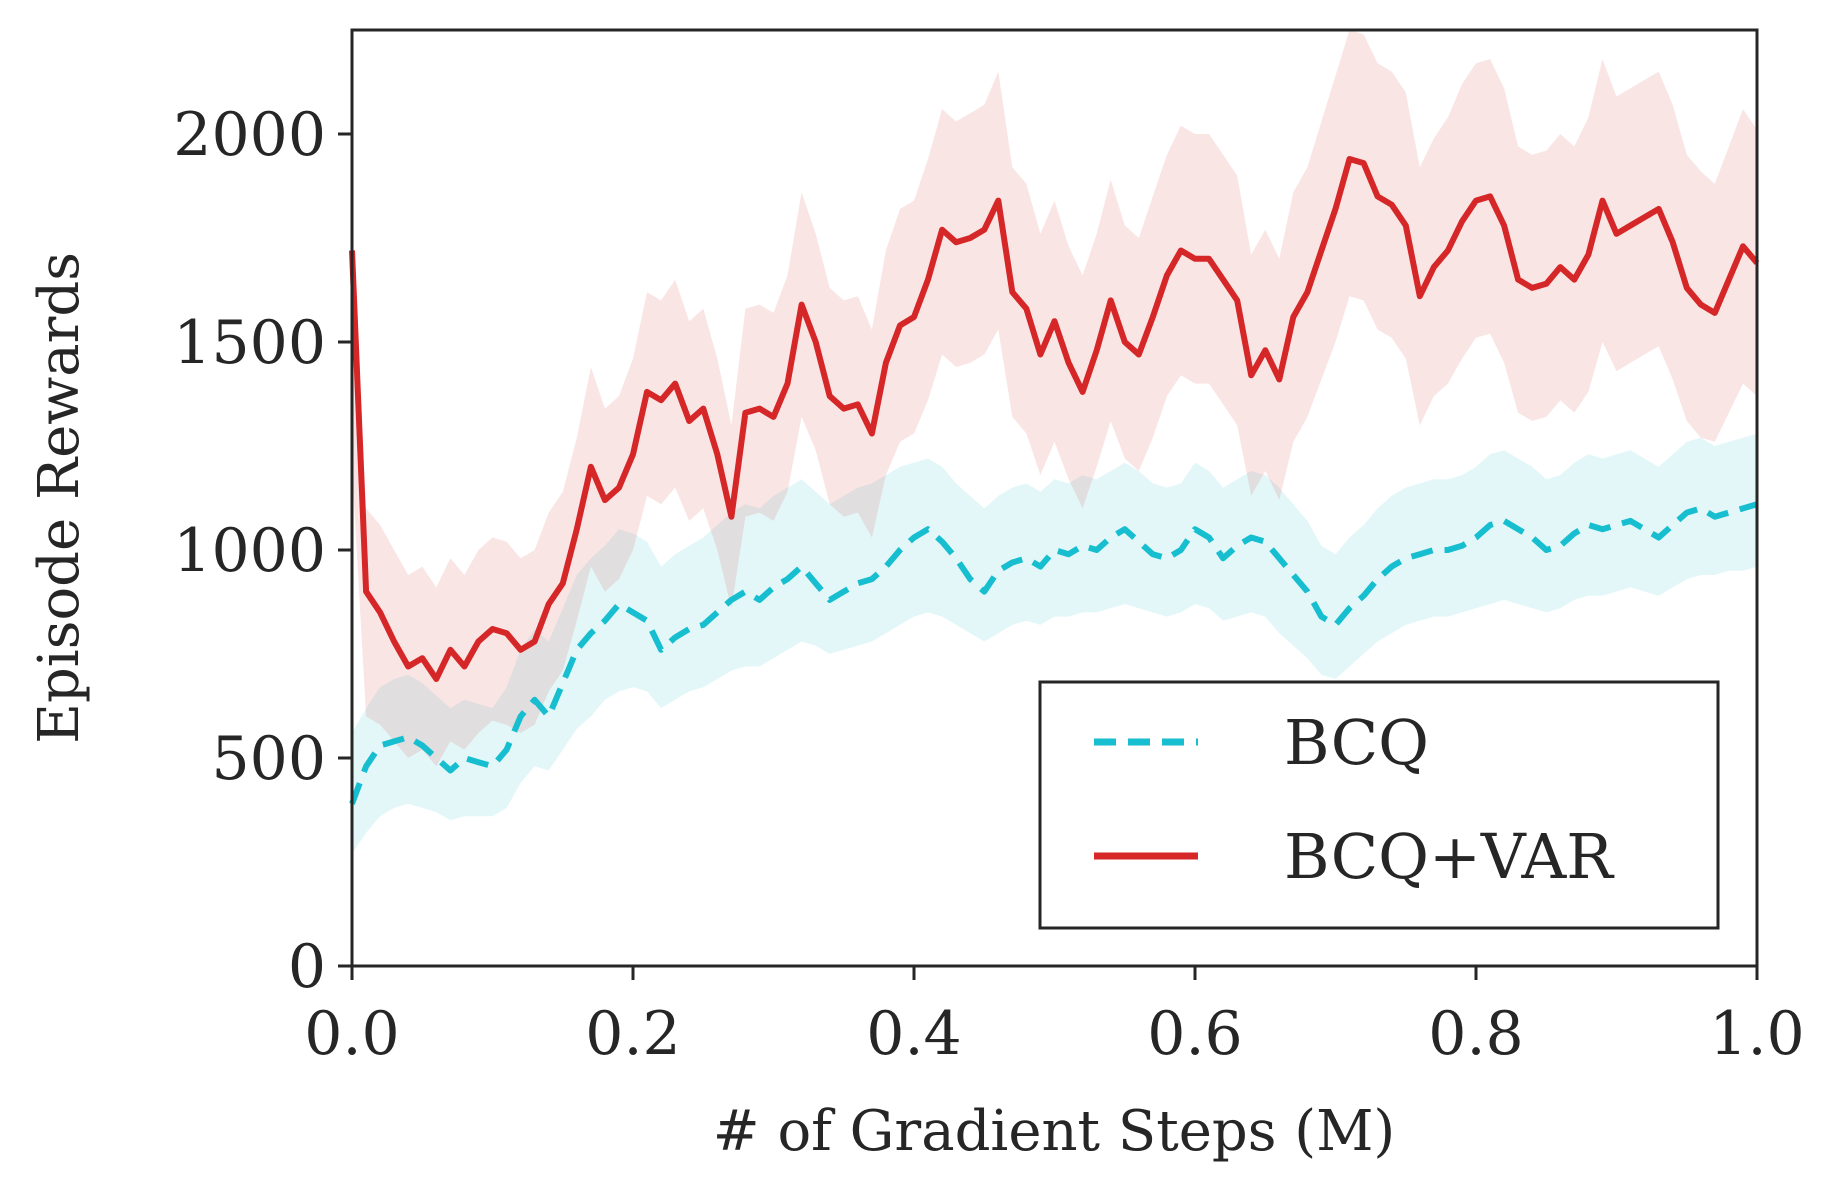 This screenshot has height=1190, width=1833. I want to click on x-tick-label: 1.0, so click(1756, 1034).